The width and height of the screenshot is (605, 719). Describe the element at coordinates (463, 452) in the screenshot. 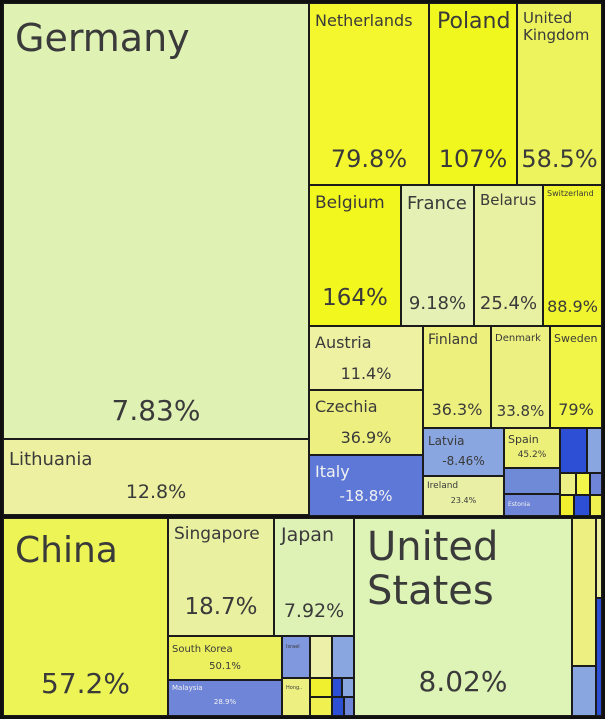

I see `treemap-cell-latvia: Latvia -8.46%` at that location.